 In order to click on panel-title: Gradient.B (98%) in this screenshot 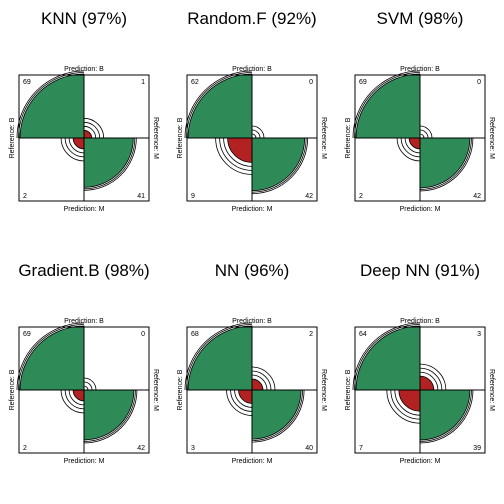, I will do `click(83, 270)`.